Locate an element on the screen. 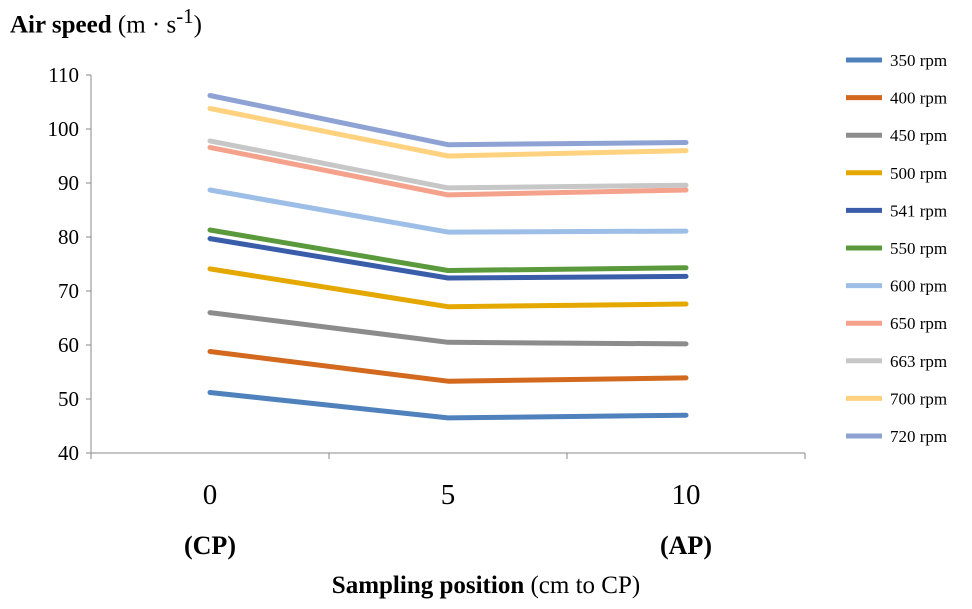 This screenshot has height=609, width=972. legend-label: 720 rpm is located at coordinates (918, 436).